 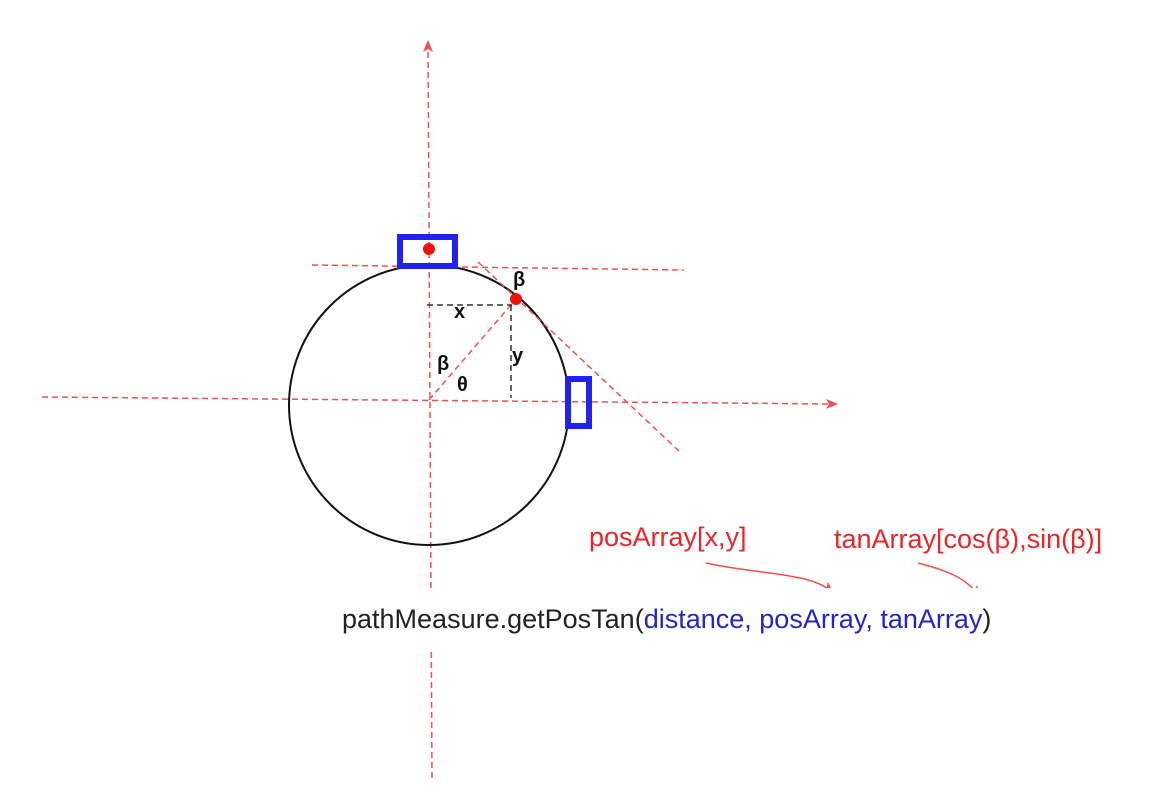 I want to click on start-point, so click(x=429, y=249).